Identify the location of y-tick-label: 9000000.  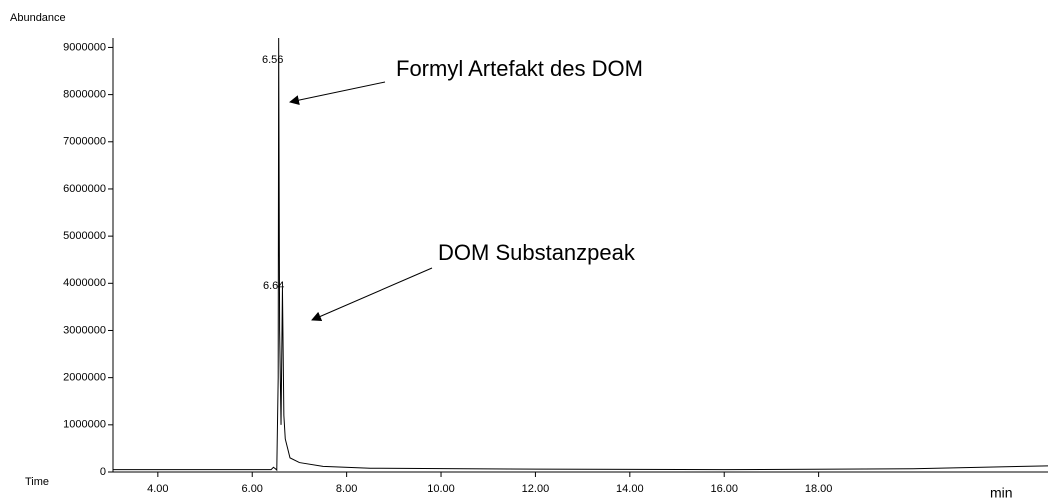
(84, 47).